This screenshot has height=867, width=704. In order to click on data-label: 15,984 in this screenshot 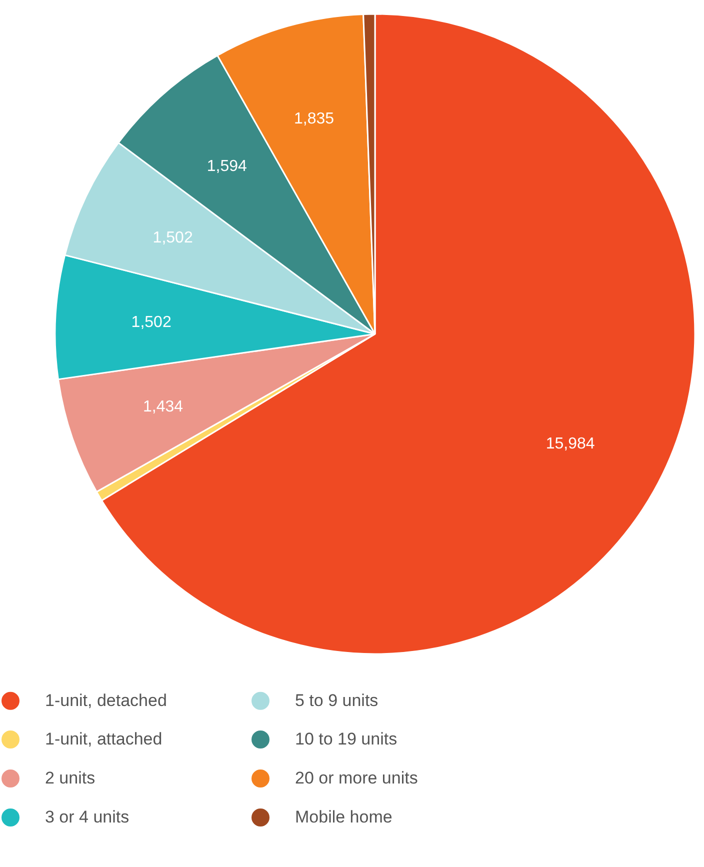, I will do `click(570, 444)`.